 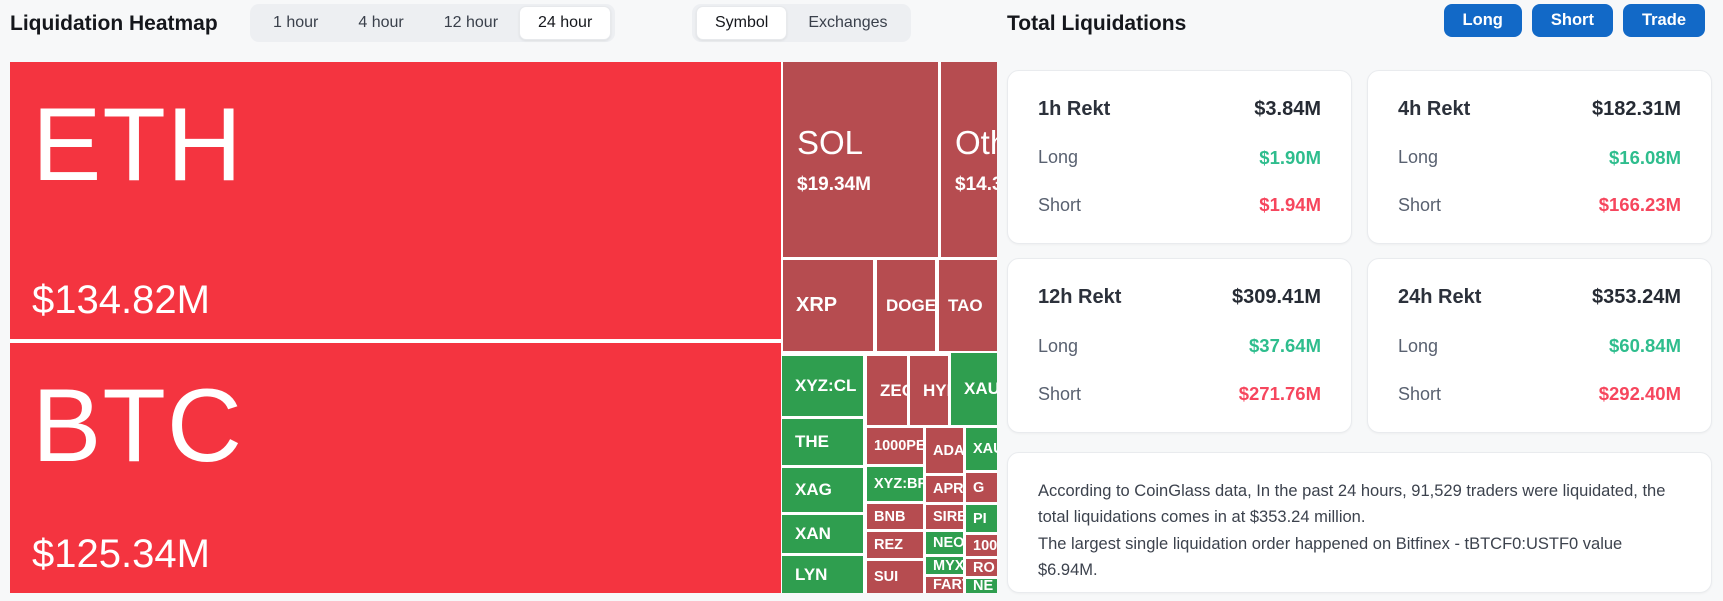 I want to click on cell-symbol: APR, so click(x=948, y=489).